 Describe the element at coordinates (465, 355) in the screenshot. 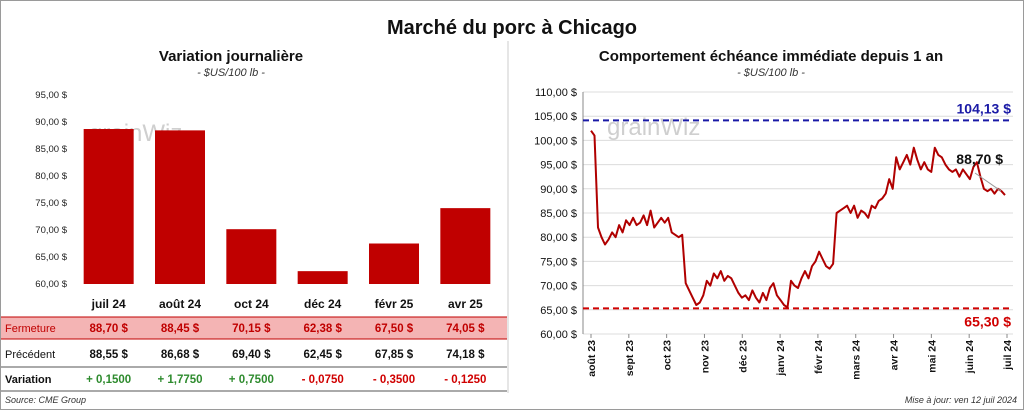

I see `table-cell: 74,18 $` at that location.